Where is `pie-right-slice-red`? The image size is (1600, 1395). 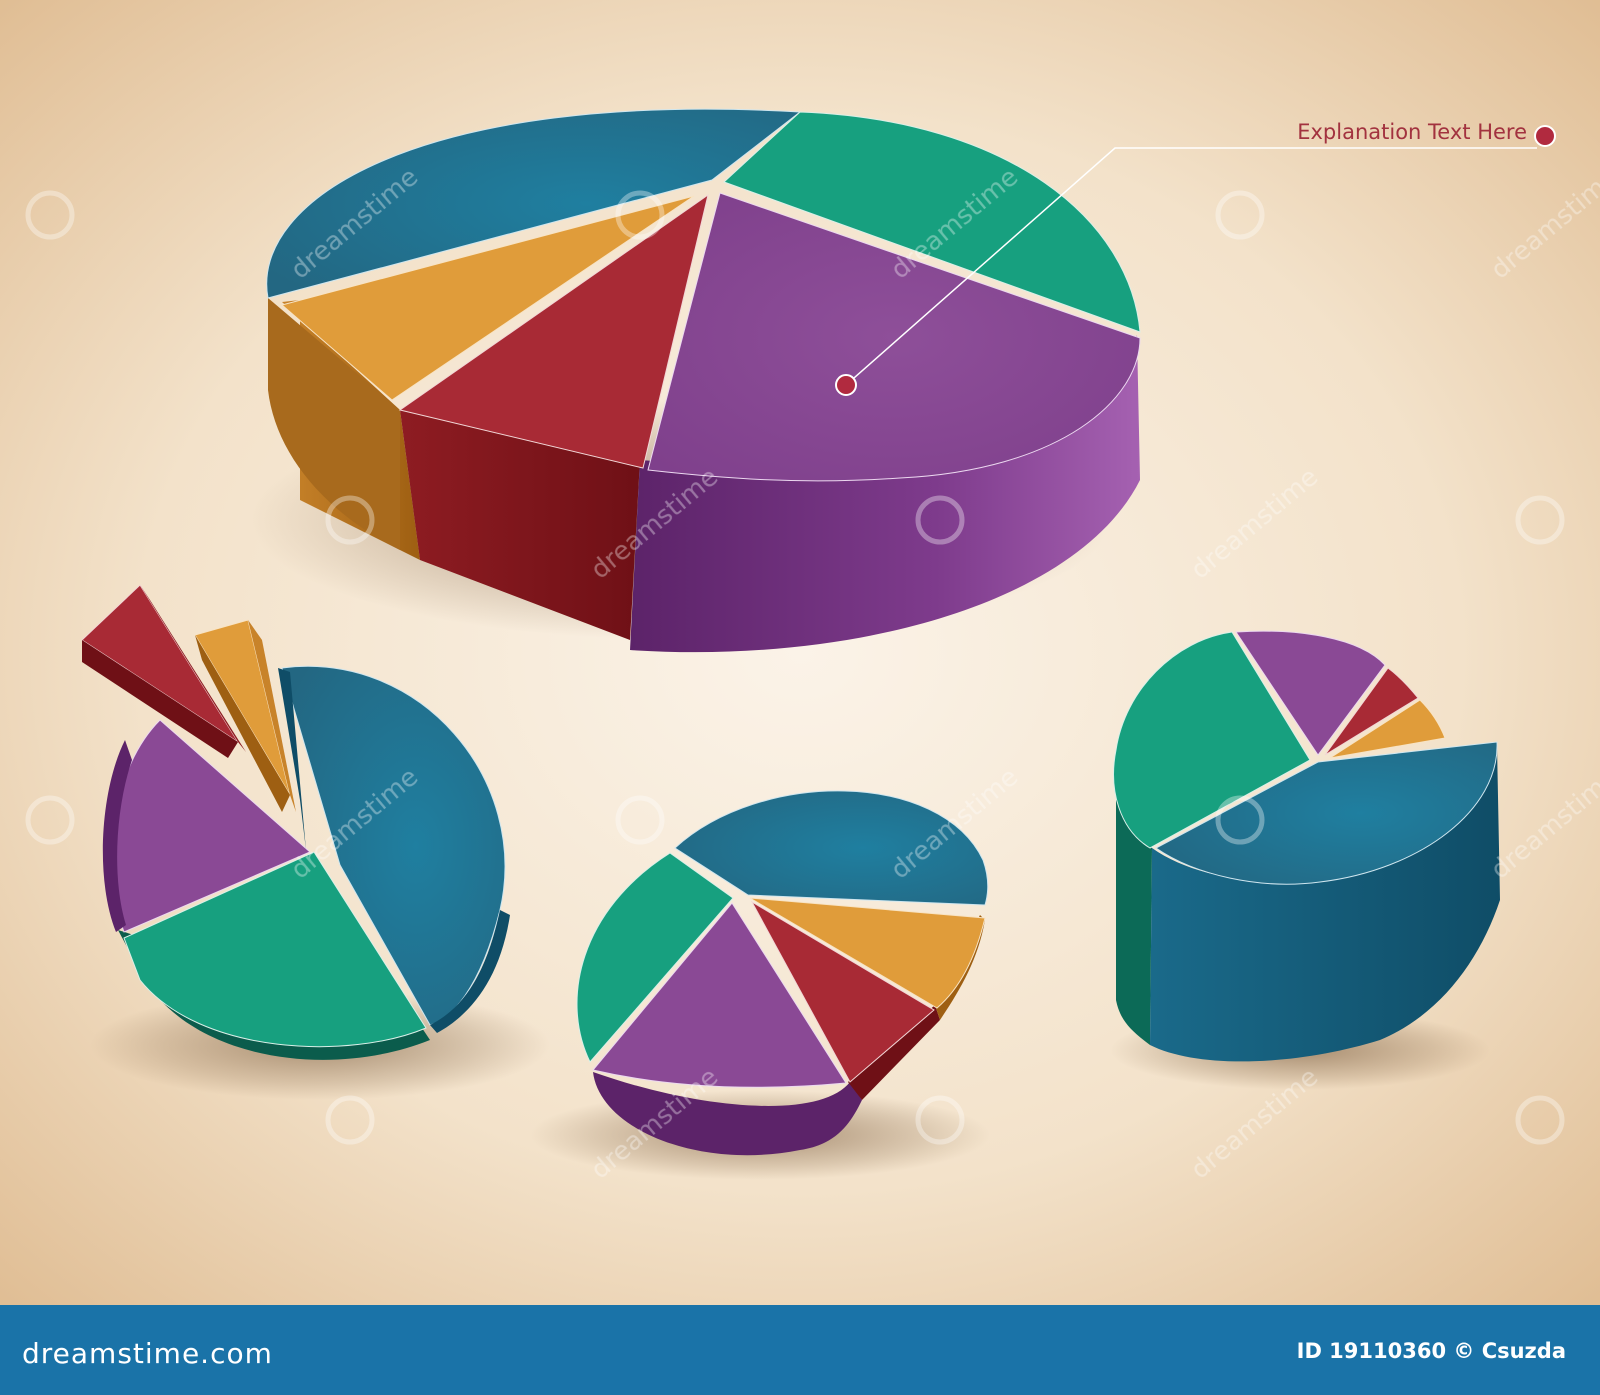 pie-right-slice-red is located at coordinates (1371, 711).